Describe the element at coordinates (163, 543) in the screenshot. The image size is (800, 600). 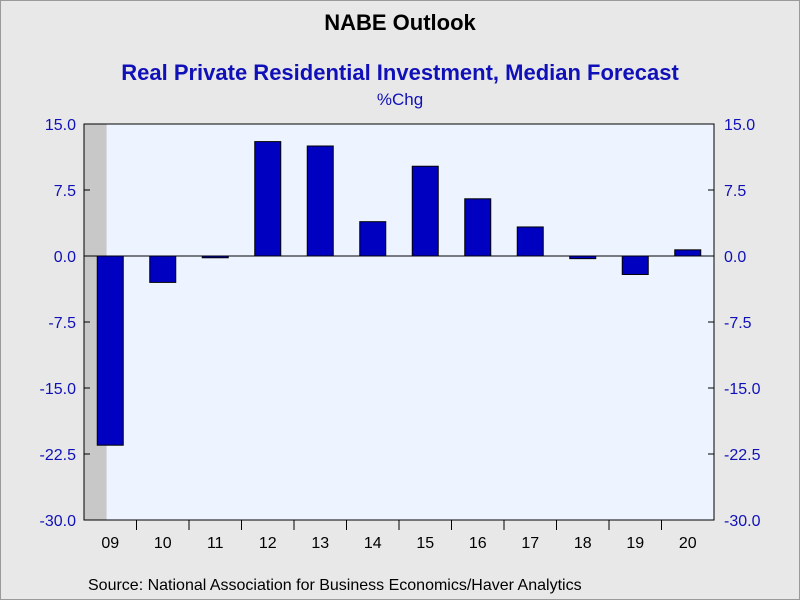
I see `x-tick-label: 10` at that location.